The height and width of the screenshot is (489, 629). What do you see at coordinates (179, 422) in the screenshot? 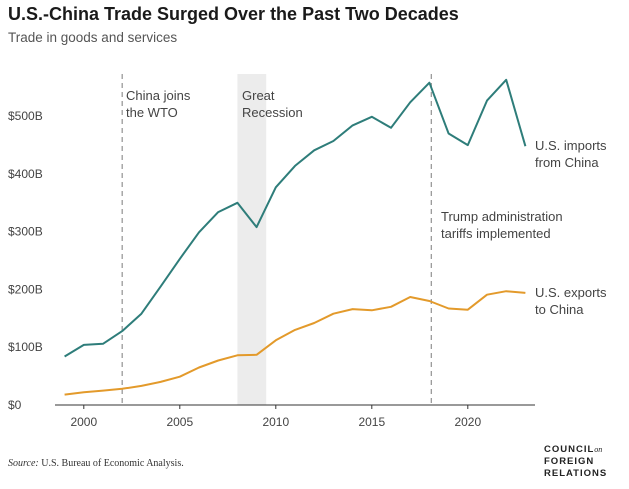
I see `x-tick-label: 2005` at bounding box center [179, 422].